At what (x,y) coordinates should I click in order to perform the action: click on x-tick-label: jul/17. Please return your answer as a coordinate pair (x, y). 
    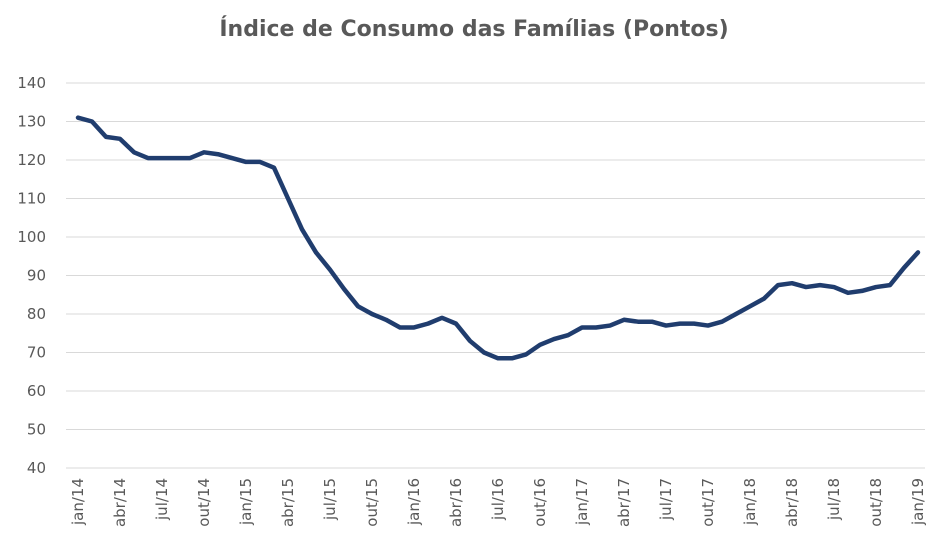
    Looking at the image, I should click on (666, 499).